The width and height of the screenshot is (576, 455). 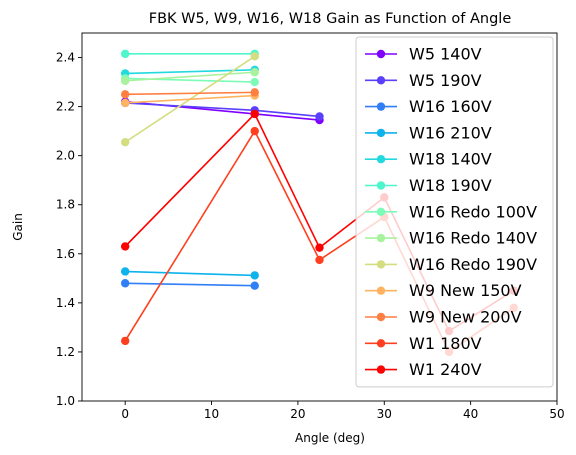 I want to click on legend-label: W16 160V, so click(x=450, y=106).